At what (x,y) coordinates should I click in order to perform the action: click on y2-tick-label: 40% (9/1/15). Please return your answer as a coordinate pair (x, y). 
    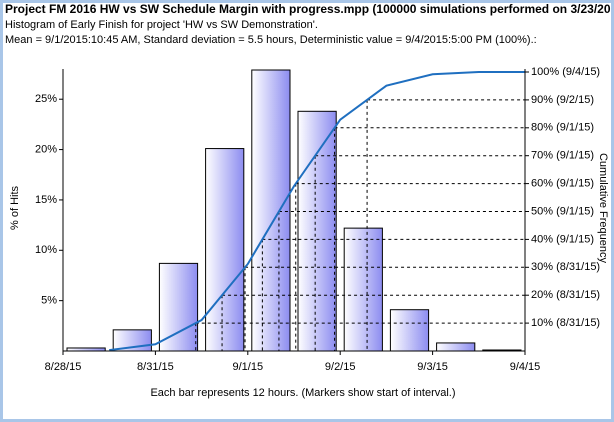
    Looking at the image, I should click on (562, 239).